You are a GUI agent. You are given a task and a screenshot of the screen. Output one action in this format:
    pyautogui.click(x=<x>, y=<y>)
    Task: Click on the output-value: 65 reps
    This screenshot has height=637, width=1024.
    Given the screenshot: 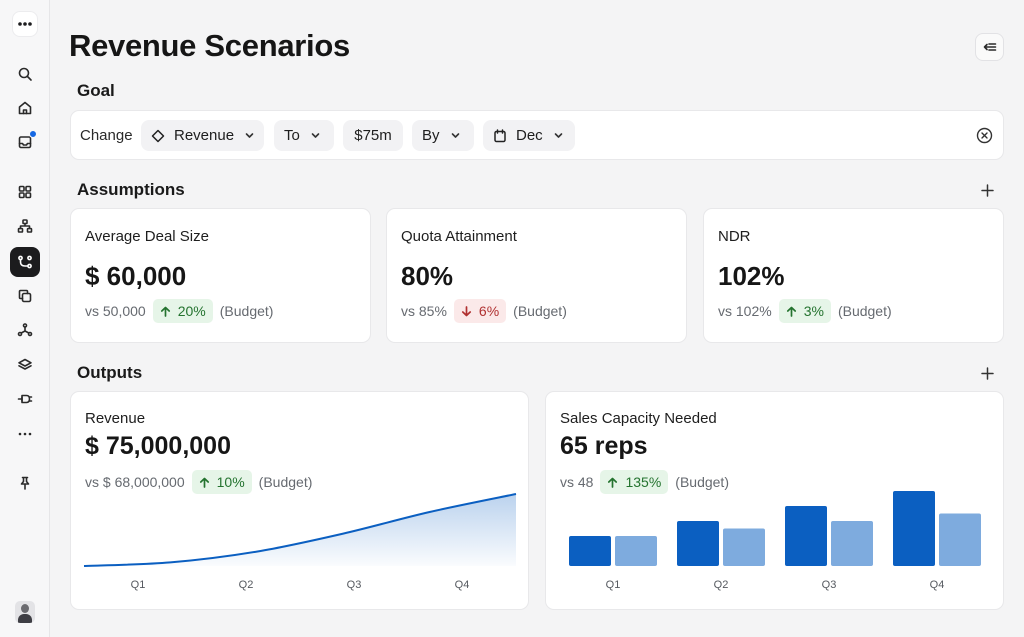 What is the action you would take?
    pyautogui.click(x=604, y=446)
    